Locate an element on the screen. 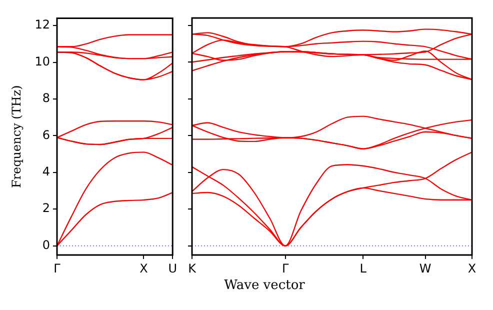 This screenshot has height=310, width=493. y-tick-label: 0 is located at coordinates (46, 245).